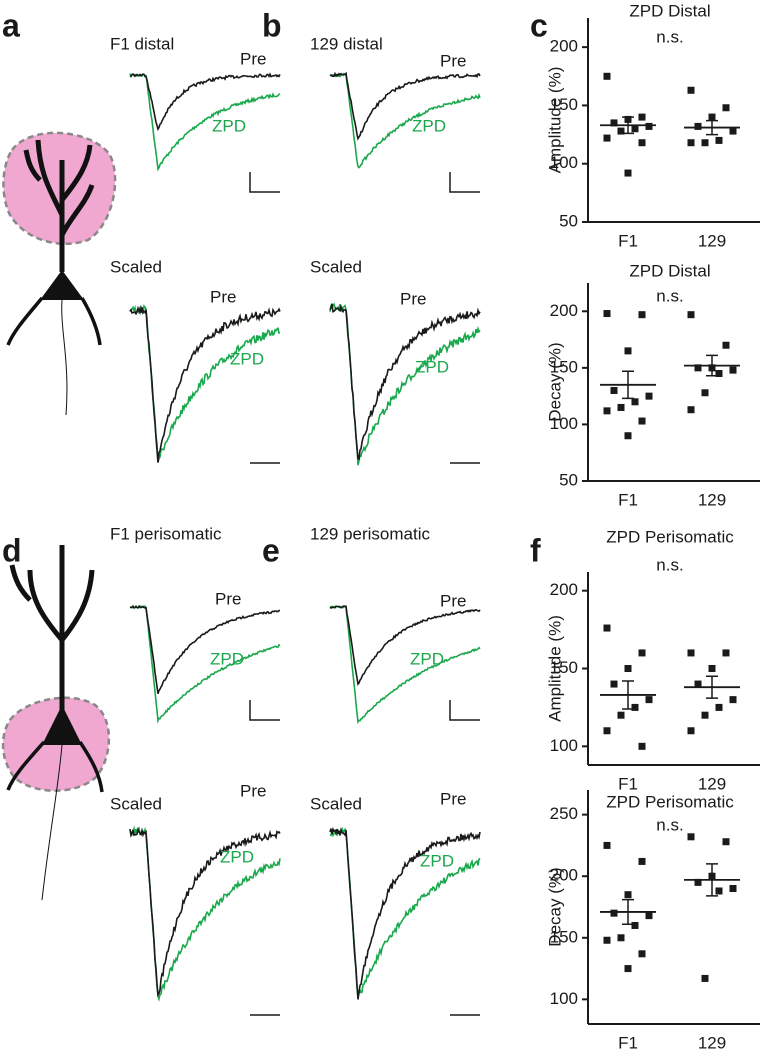 The width and height of the screenshot is (784, 1055). Describe the element at coordinates (12, 550) in the screenshot. I see `panel-letter: d` at that location.